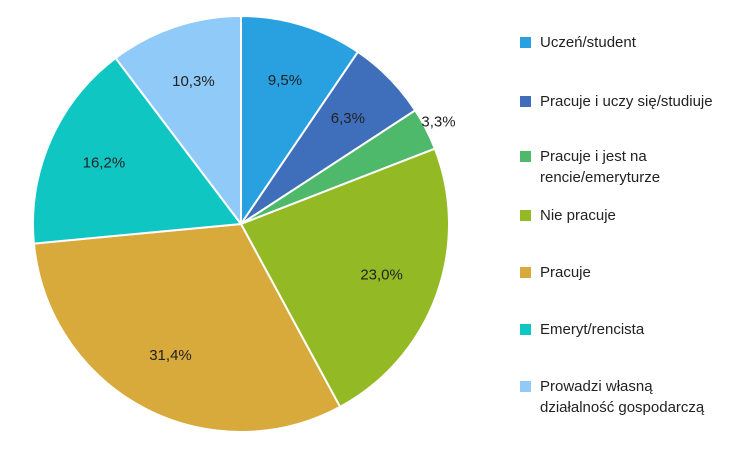 This screenshot has height=450, width=750. I want to click on legend-item: Uczeń/student, so click(578, 42).